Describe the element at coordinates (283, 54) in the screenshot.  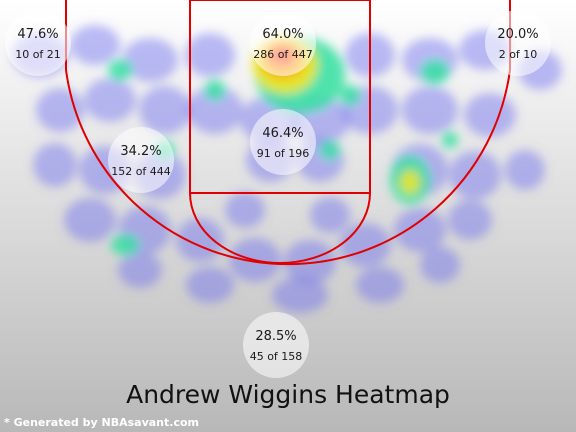
I see `zone-made-of: 286 of 447` at that location.